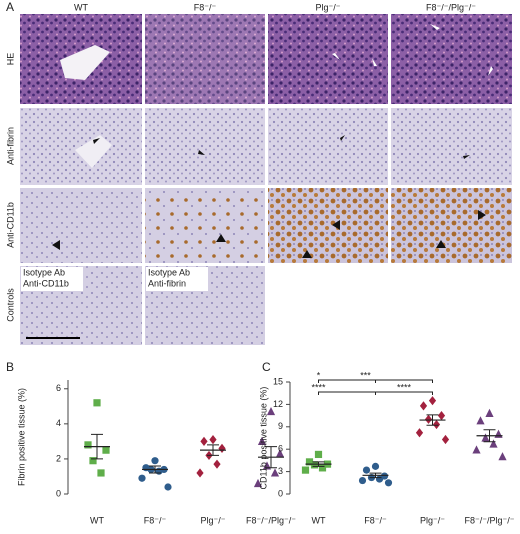 This screenshot has height=534, width=520. I want to click on arrows, so click(412, 50).